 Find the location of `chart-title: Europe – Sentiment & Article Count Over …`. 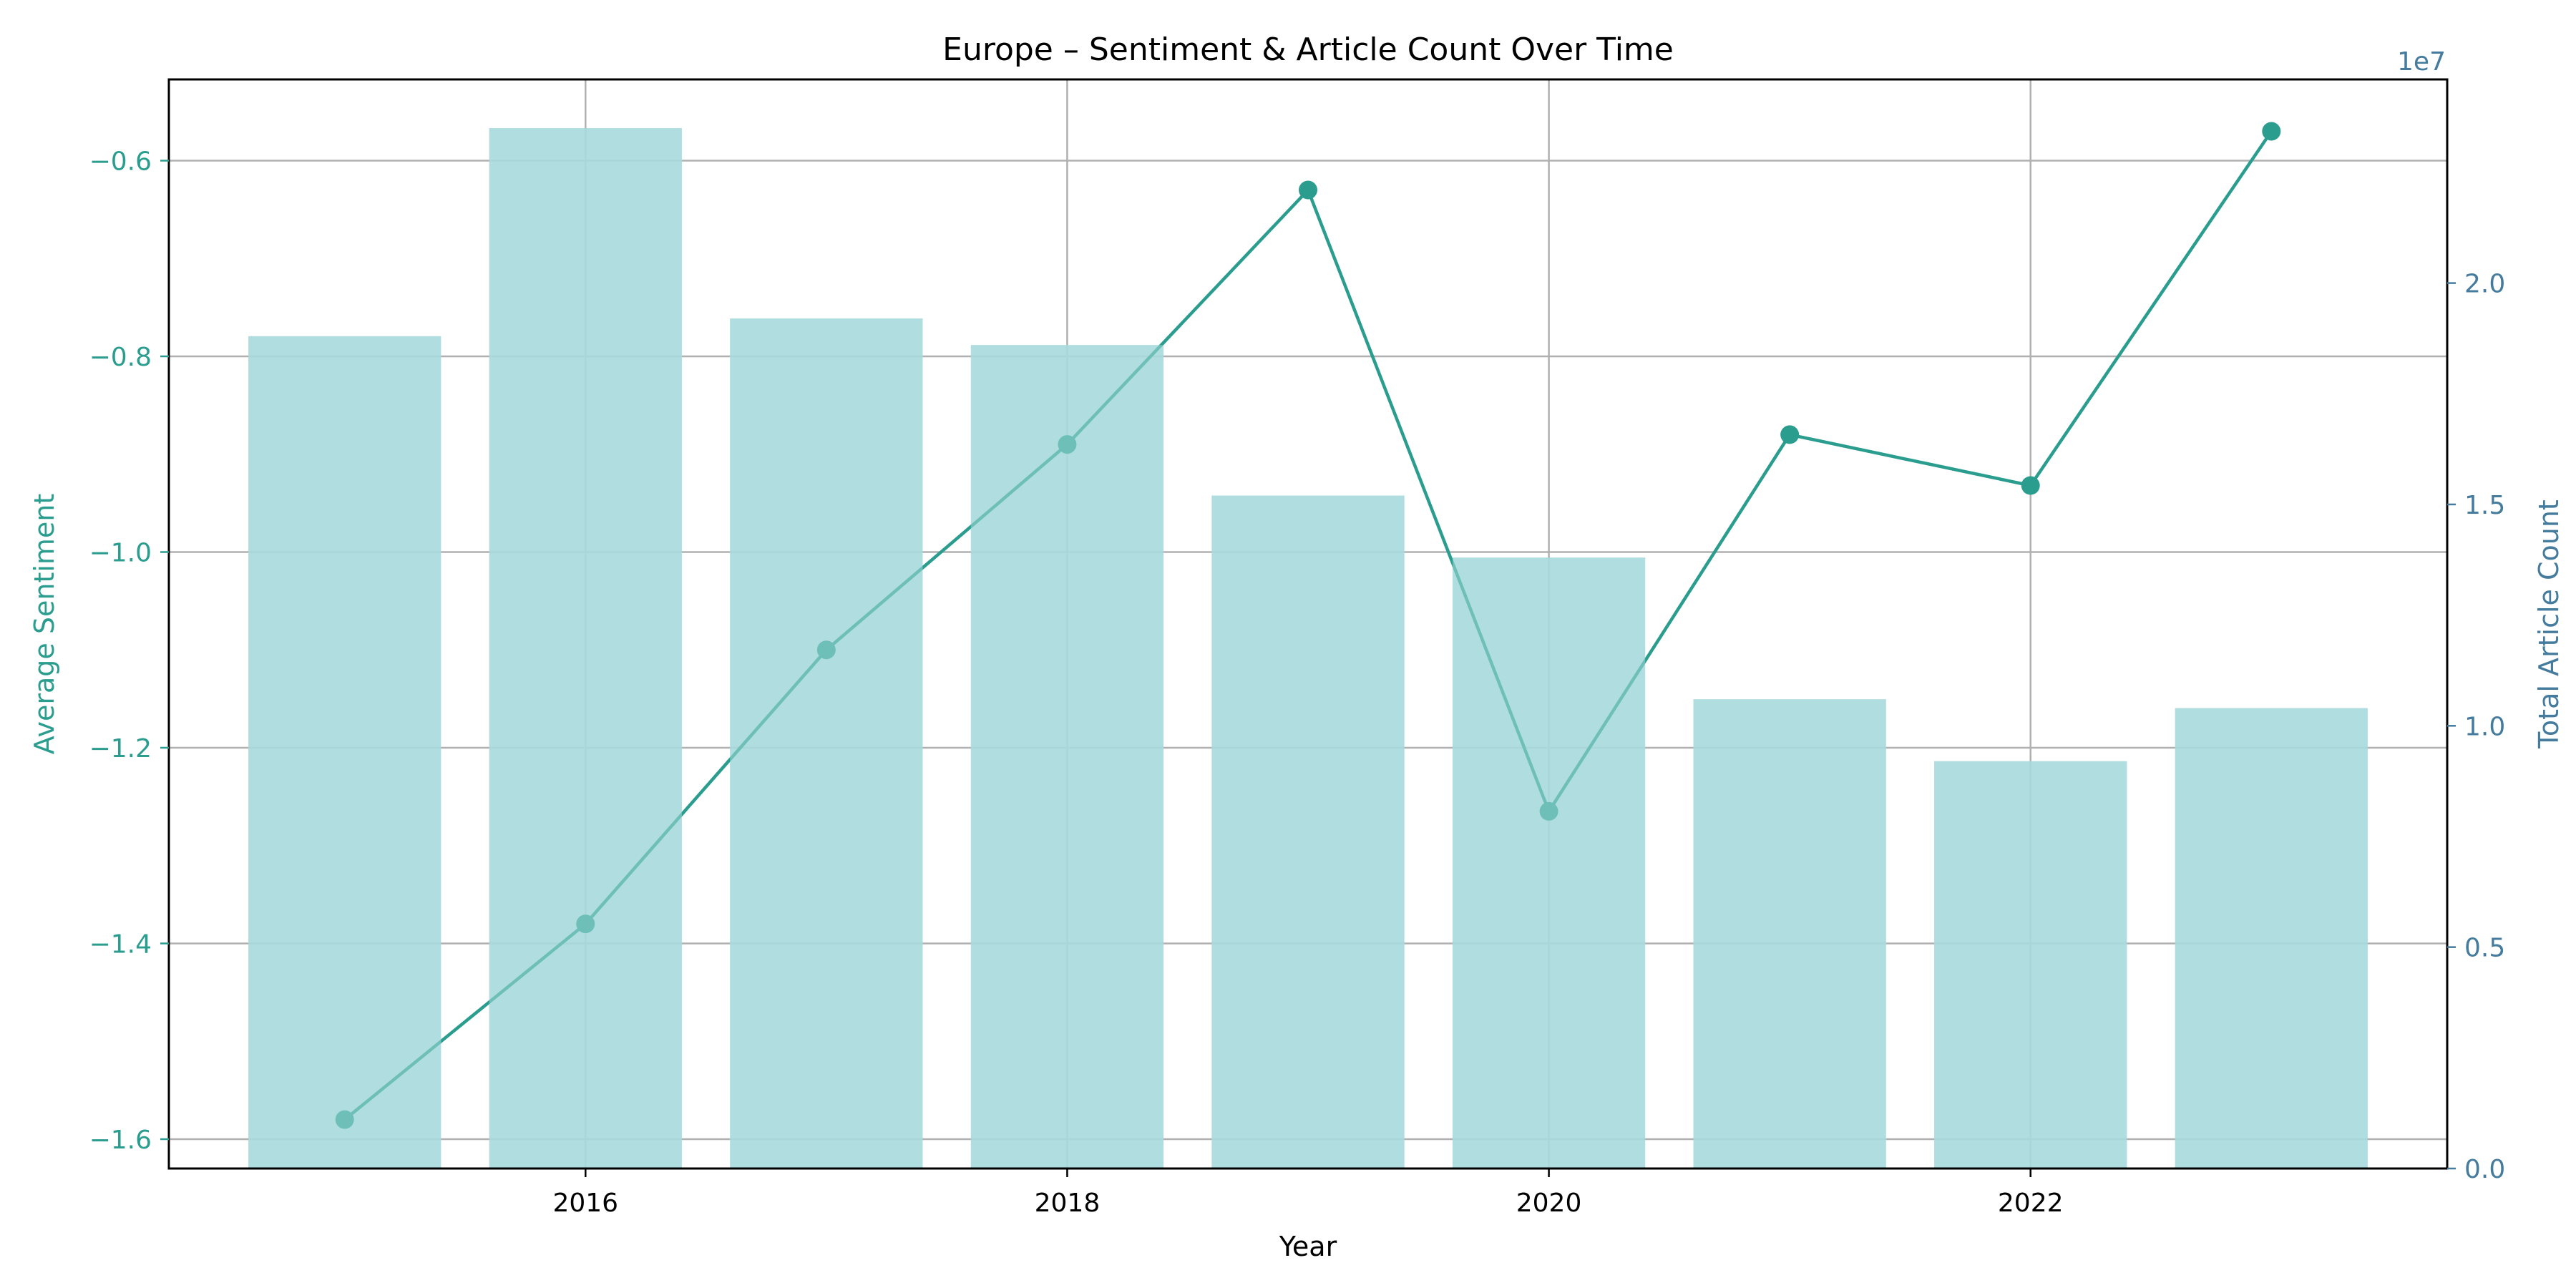

chart-title: Europe – Sentiment & Article Count Over … is located at coordinates (1308, 49).